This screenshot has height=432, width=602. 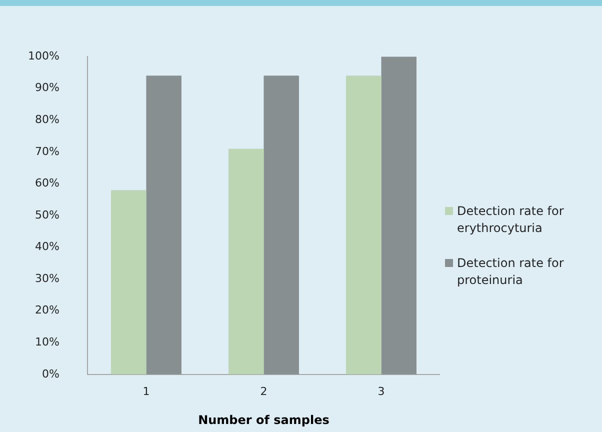 I want to click on x-tick-label: 3, so click(x=381, y=391).